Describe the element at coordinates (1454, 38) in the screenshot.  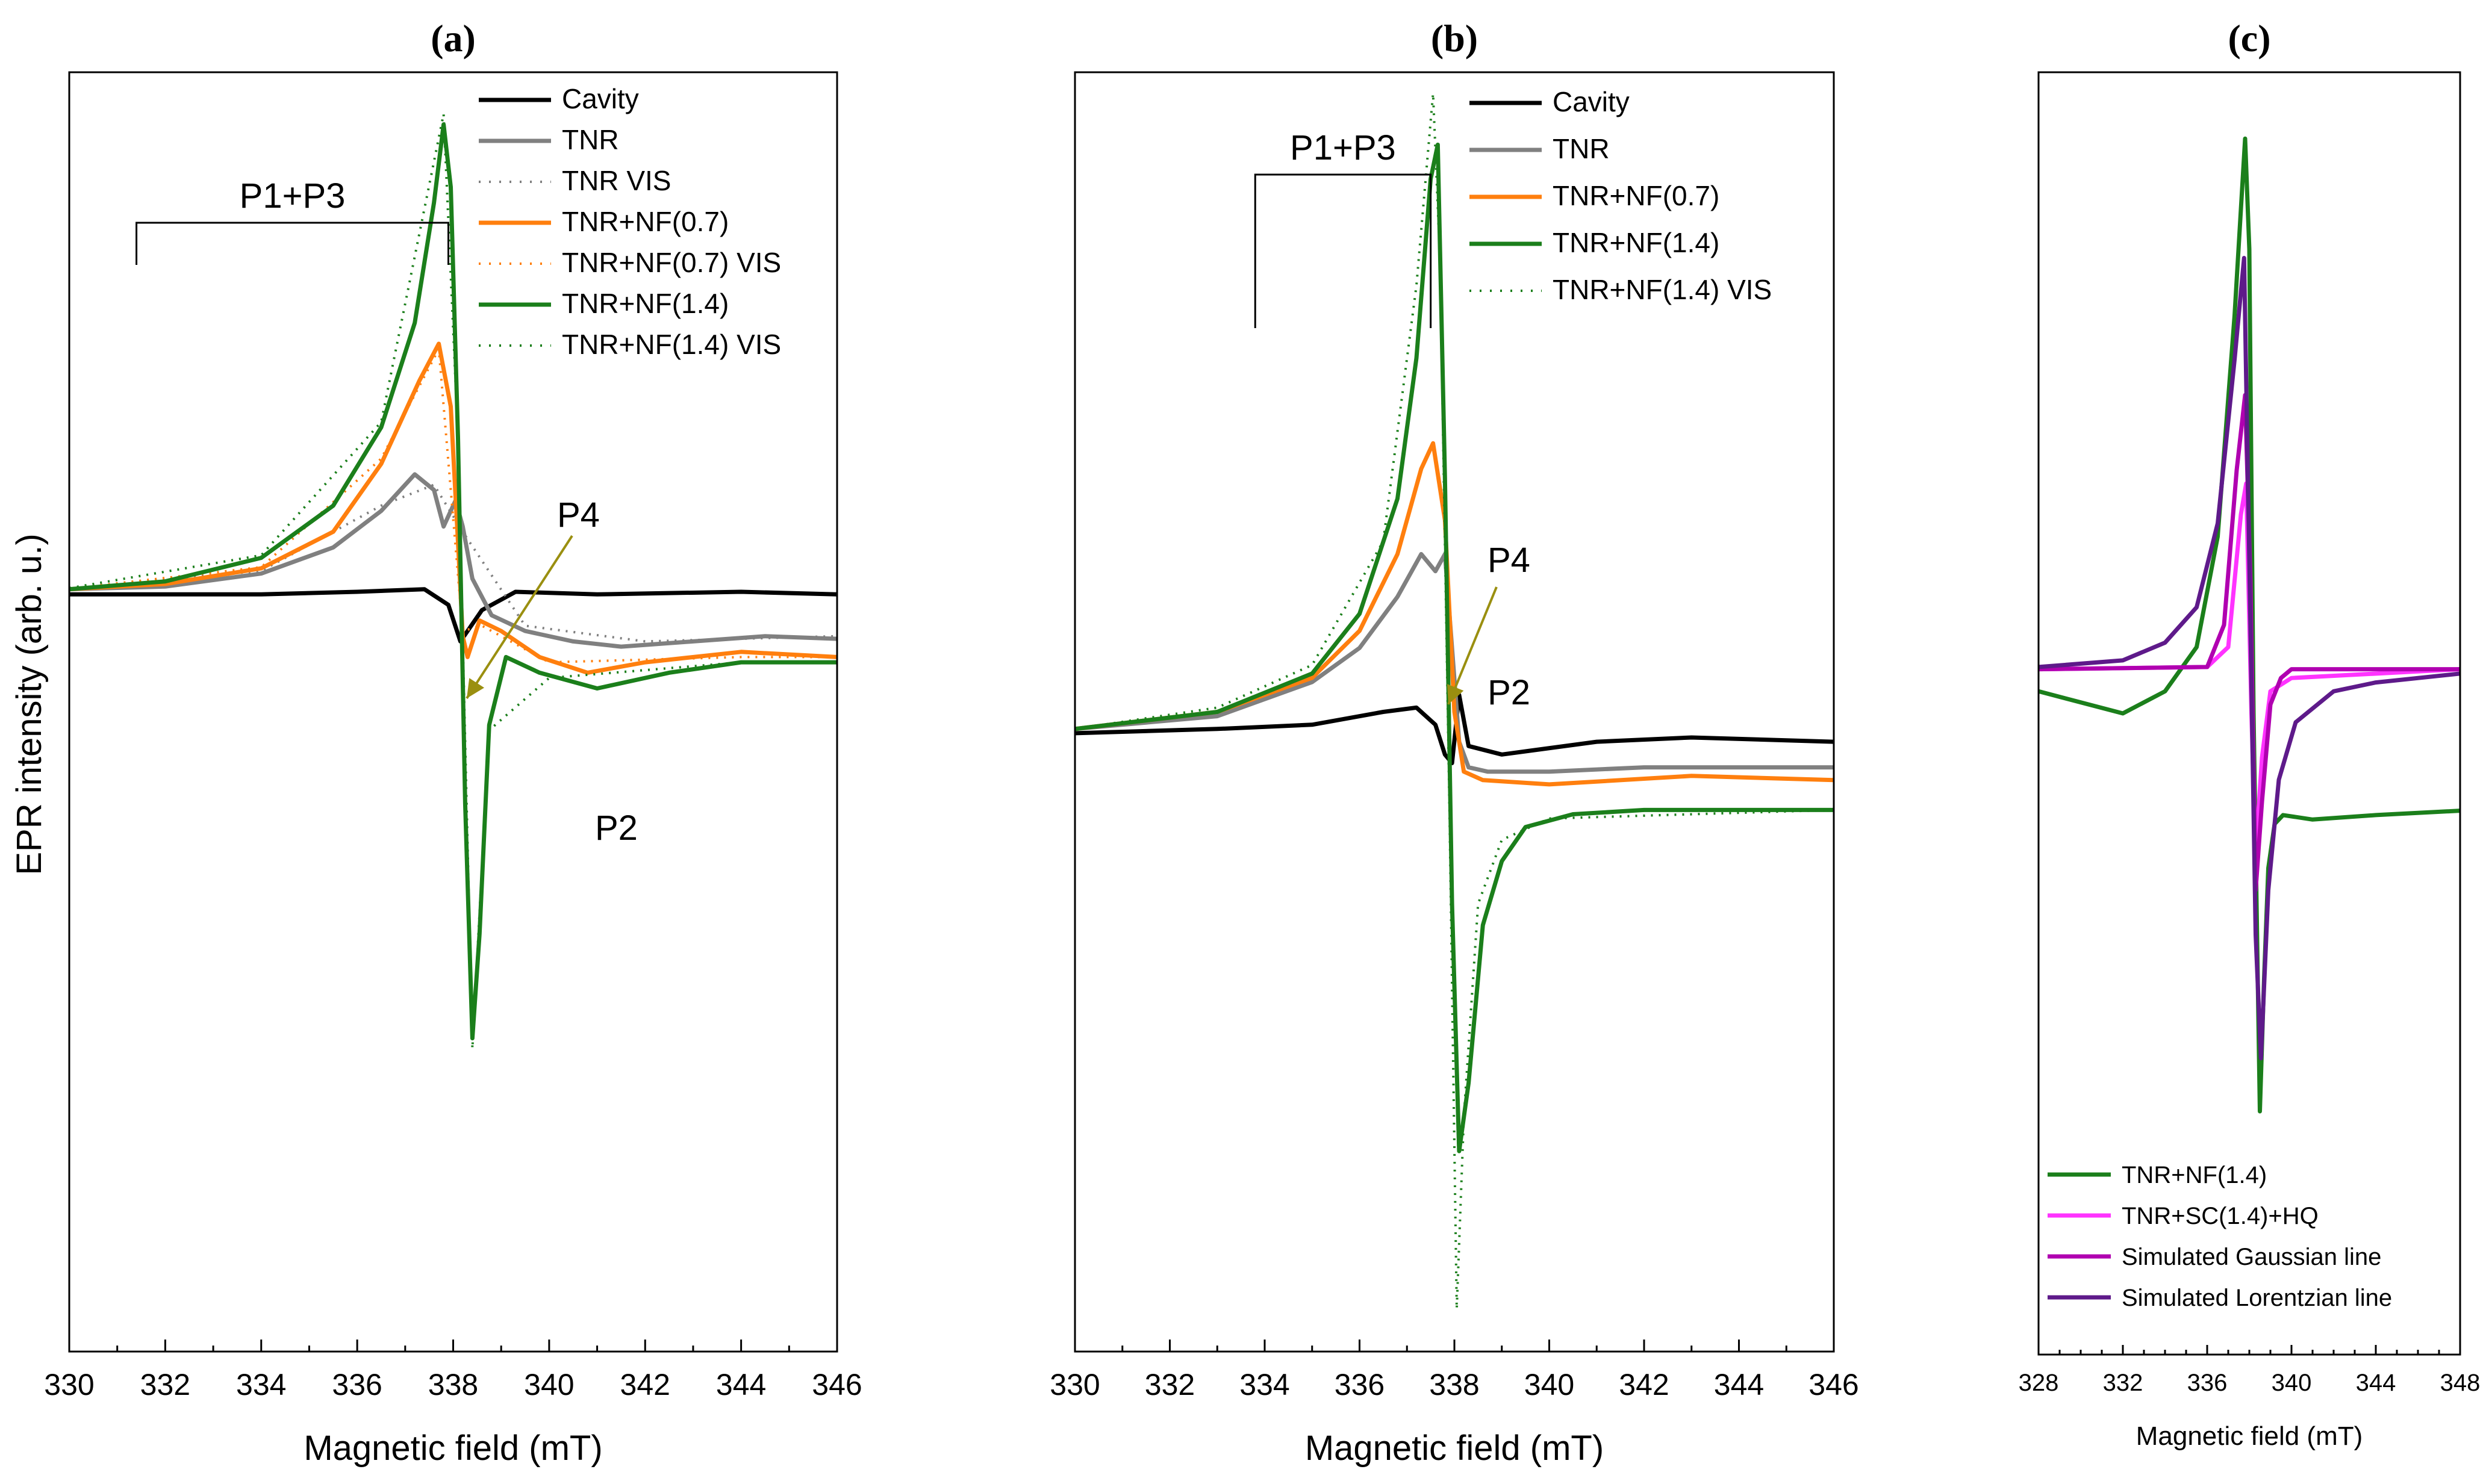
I see `panel-label: (b)` at that location.